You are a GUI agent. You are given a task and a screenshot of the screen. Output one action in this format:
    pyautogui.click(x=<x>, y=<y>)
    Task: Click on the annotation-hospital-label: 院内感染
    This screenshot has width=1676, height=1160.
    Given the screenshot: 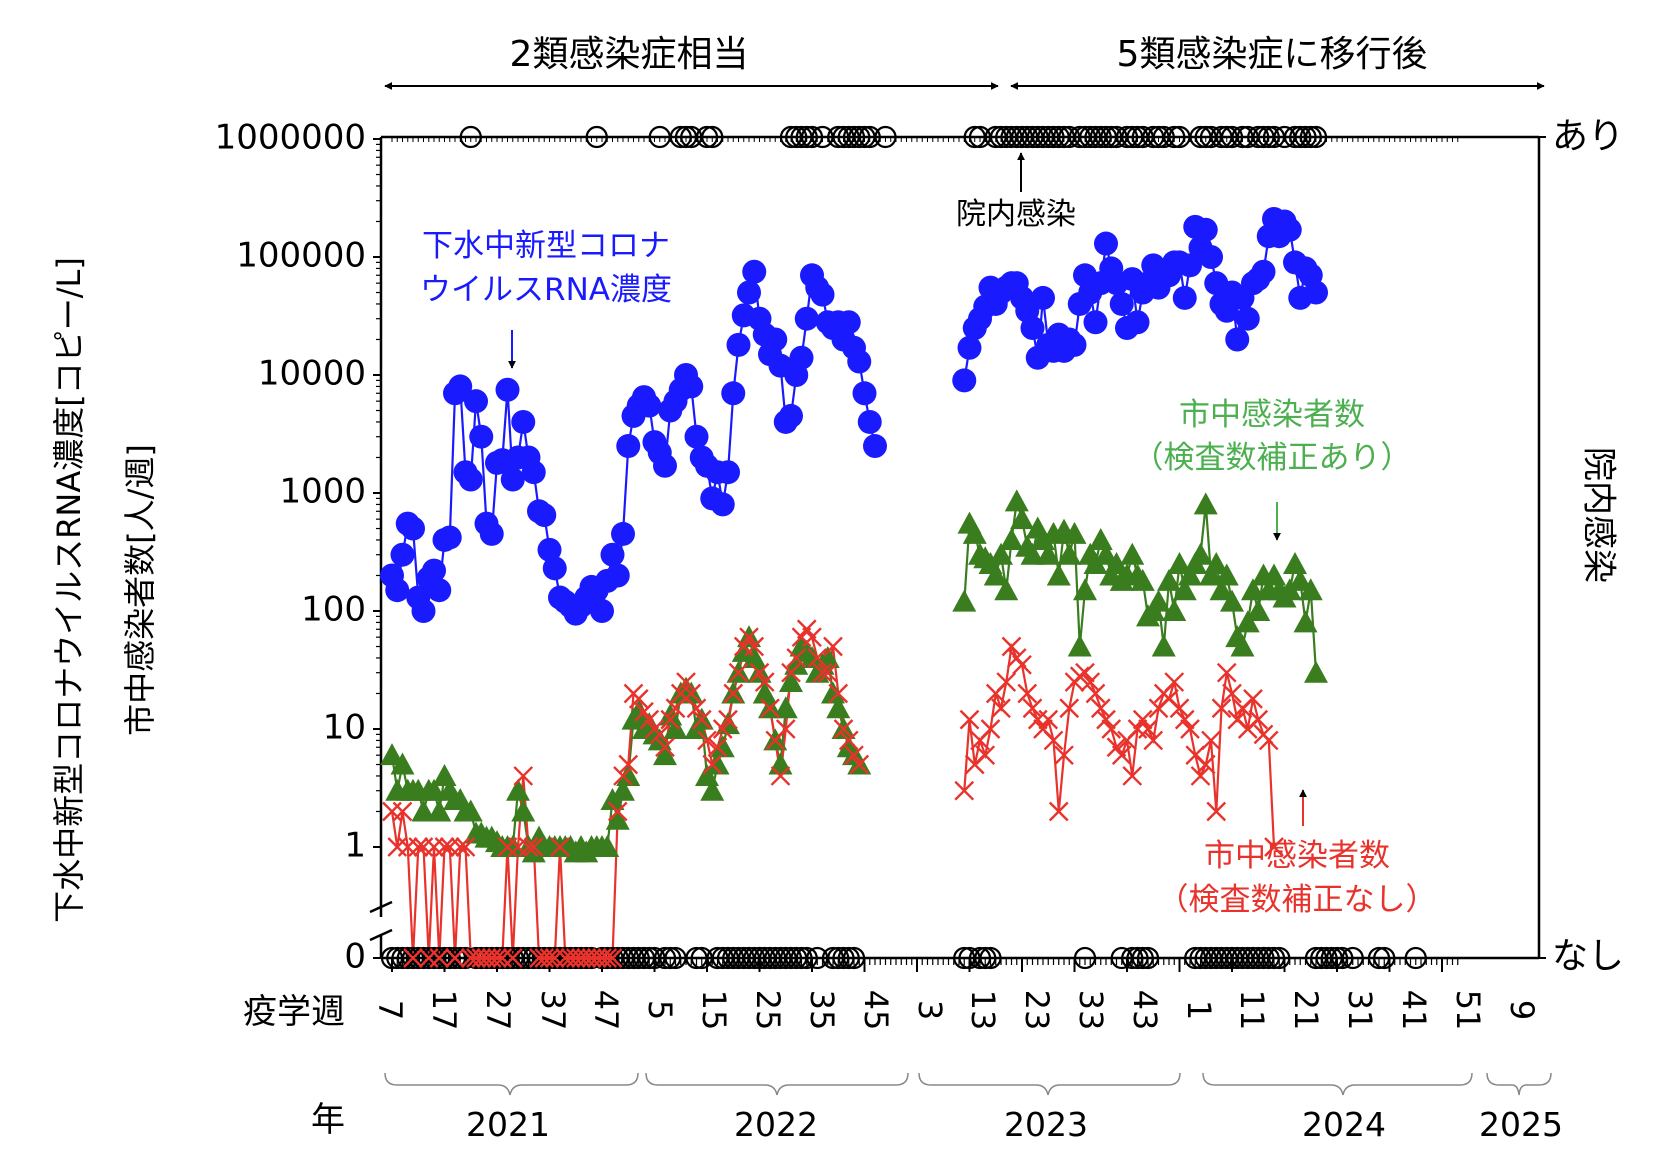 What is the action you would take?
    pyautogui.click(x=1016, y=214)
    